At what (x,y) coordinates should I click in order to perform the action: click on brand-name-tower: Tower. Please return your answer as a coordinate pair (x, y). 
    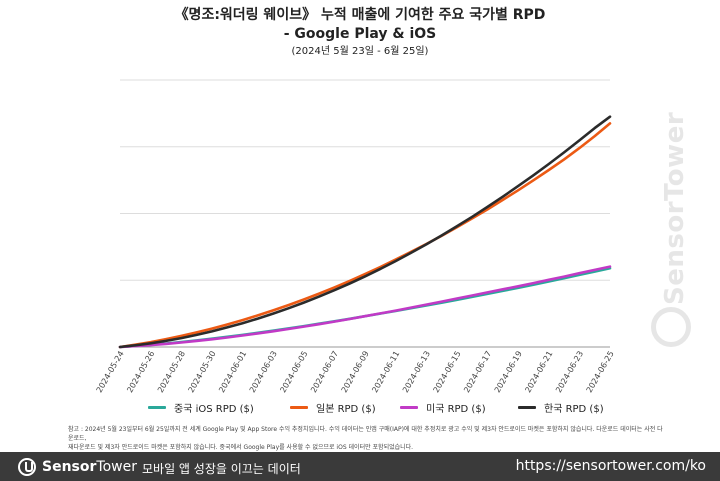
    Looking at the image, I should click on (116, 467).